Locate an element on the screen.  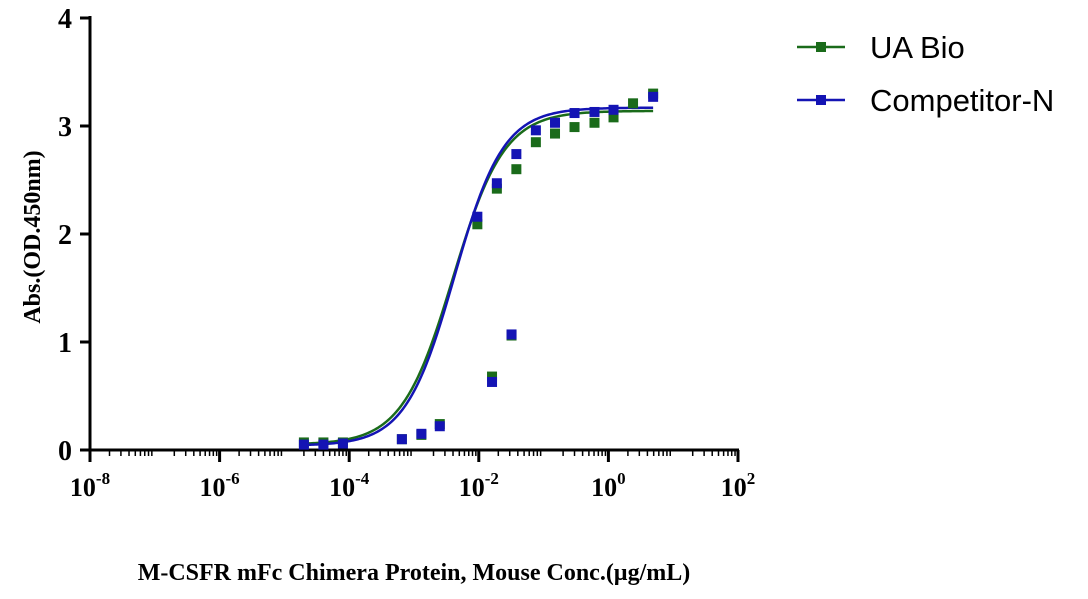
y-tick-label: 0 is located at coordinates (65, 451).